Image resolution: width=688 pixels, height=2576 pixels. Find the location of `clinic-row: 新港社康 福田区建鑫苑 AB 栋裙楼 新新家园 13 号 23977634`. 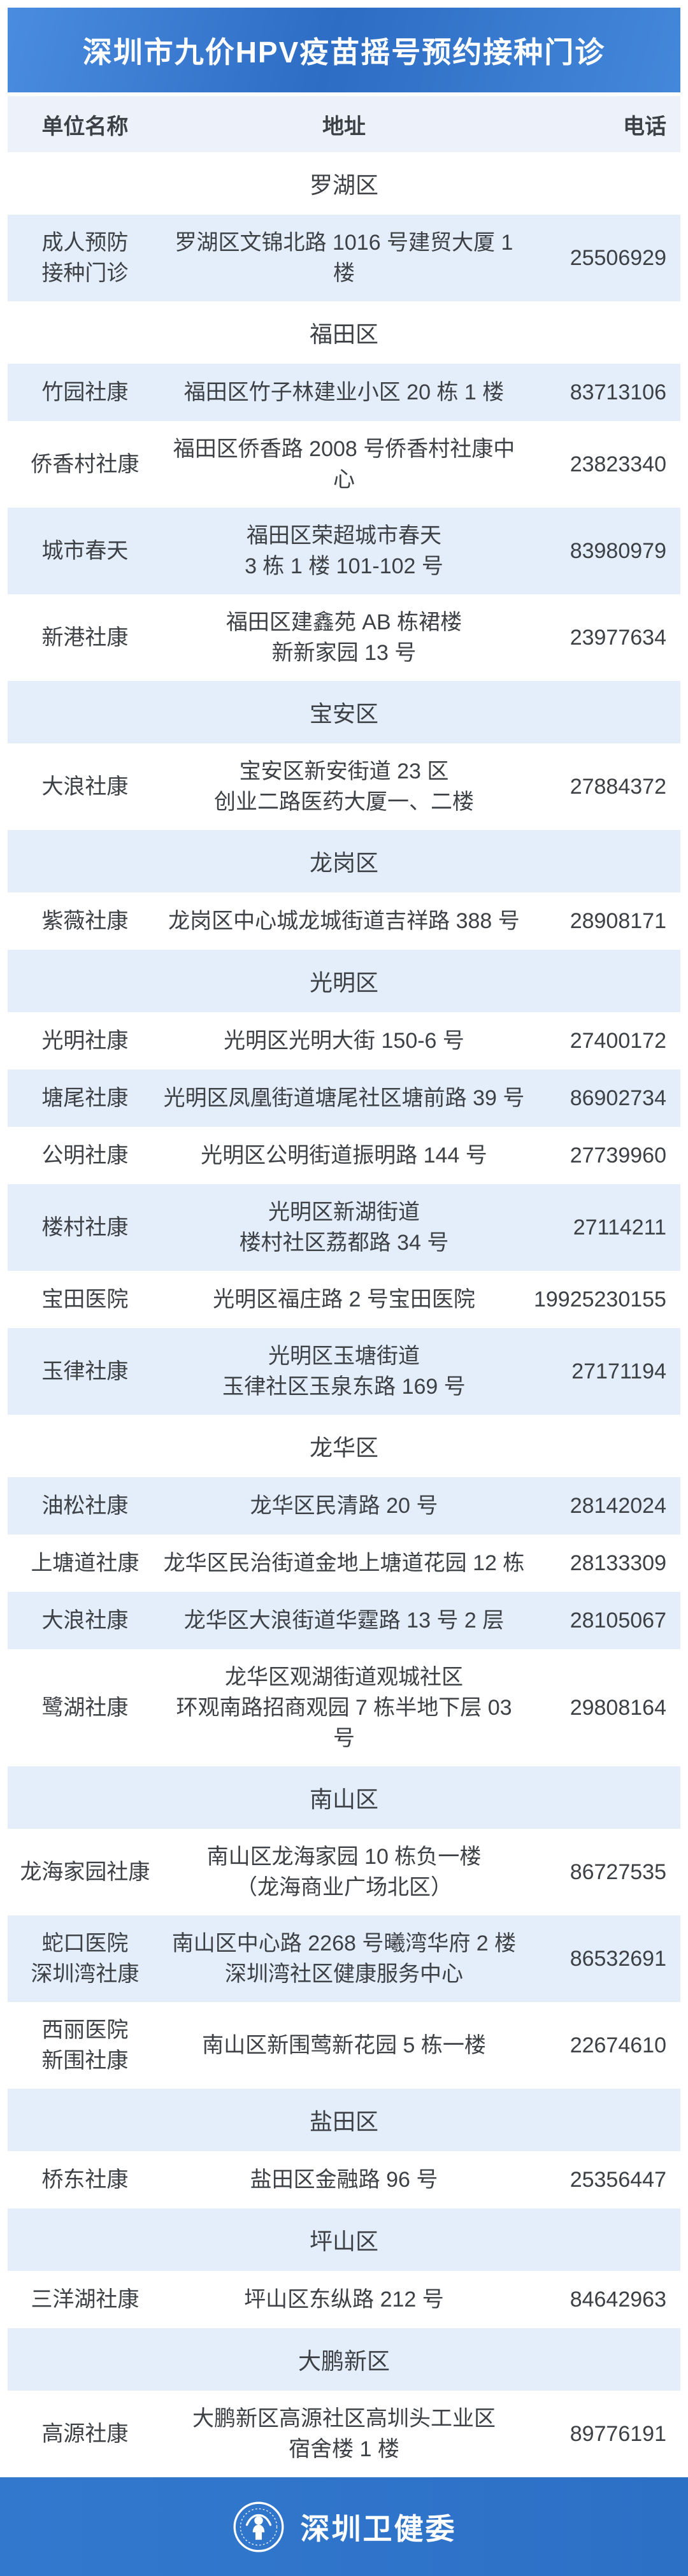

clinic-row: 新港社康 福田区建鑫苑 AB 栋裙楼 新新家园 13 号 23977634 is located at coordinates (344, 637).